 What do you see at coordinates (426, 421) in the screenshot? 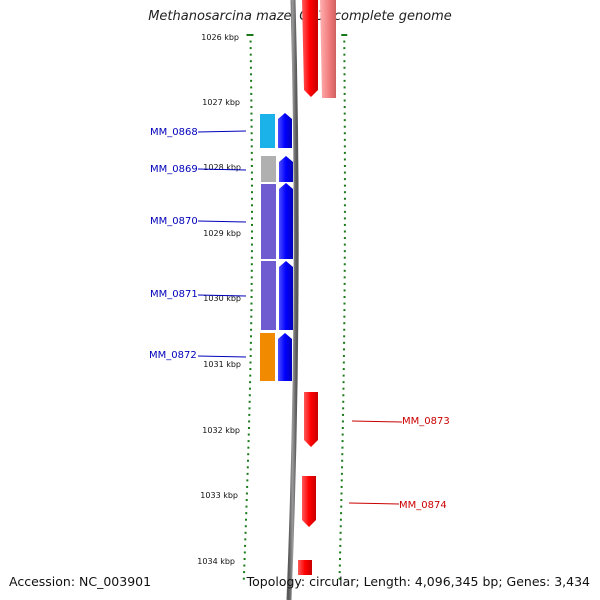
I see `gene-label-mm-0873: MM_0873` at bounding box center [426, 421].